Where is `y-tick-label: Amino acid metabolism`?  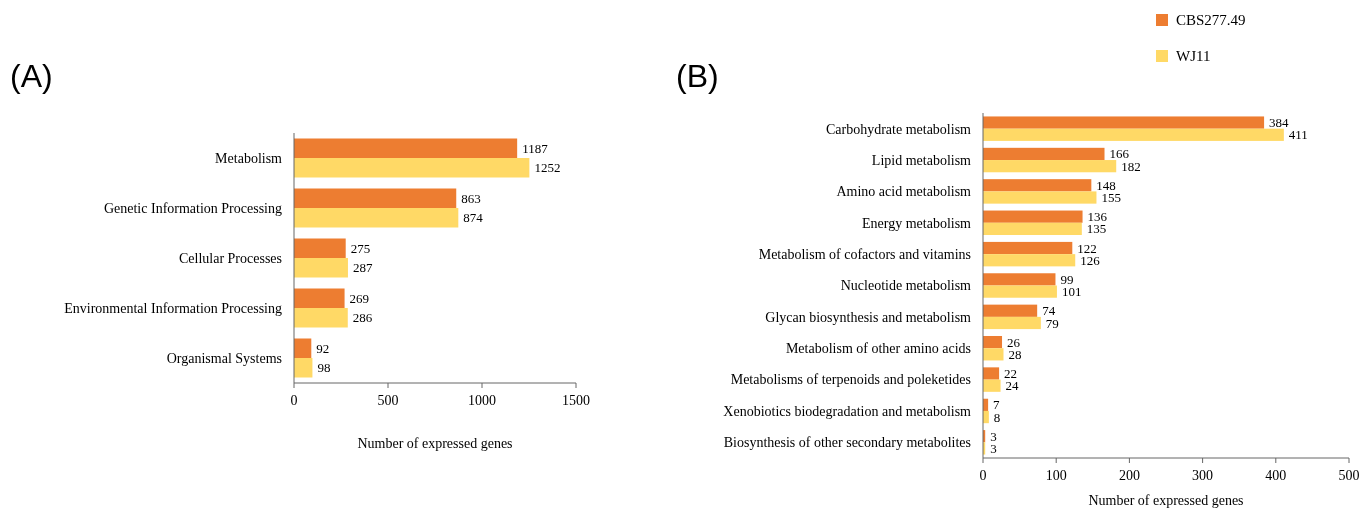 y-tick-label: Amino acid metabolism is located at coordinates (904, 192).